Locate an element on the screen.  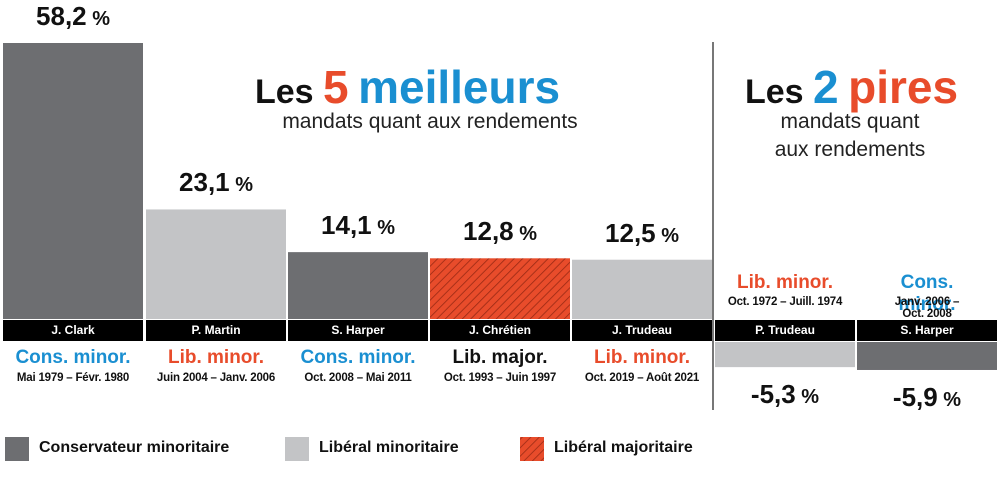
period-label-3: Oct. 2008 – Mai 2011 is located at coordinates (358, 378).